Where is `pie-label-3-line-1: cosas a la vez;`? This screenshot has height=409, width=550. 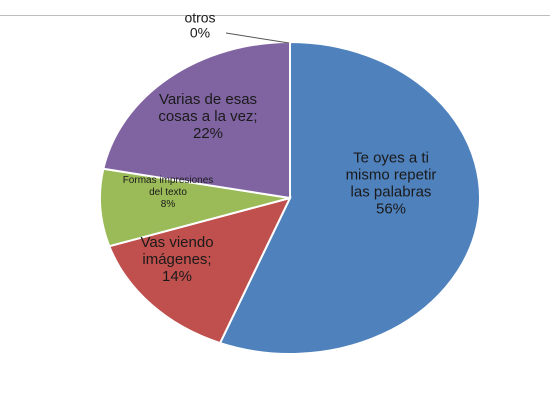
pie-label-3-line-1: cosas a la vez; is located at coordinates (207, 116).